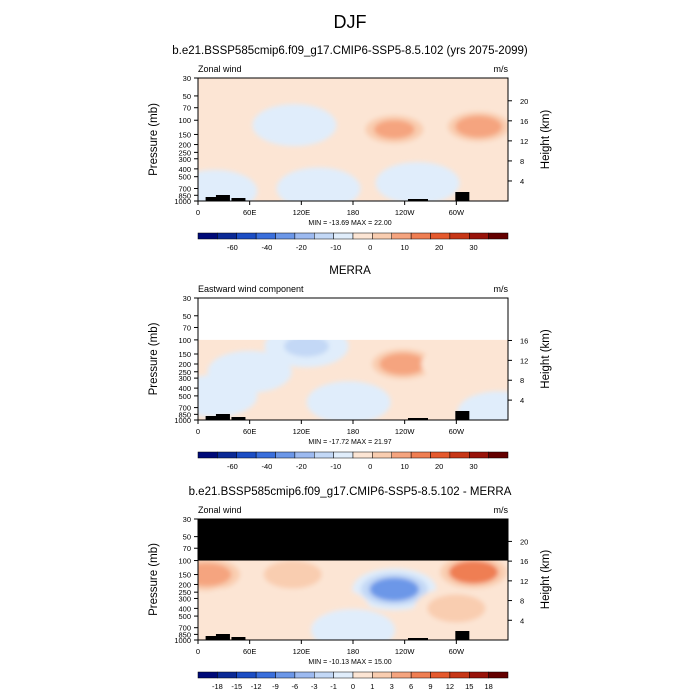  What do you see at coordinates (349, 223) in the screenshot?
I see `min-max-stats: MIN = -13.69 MAX = 22.00` at bounding box center [349, 223].